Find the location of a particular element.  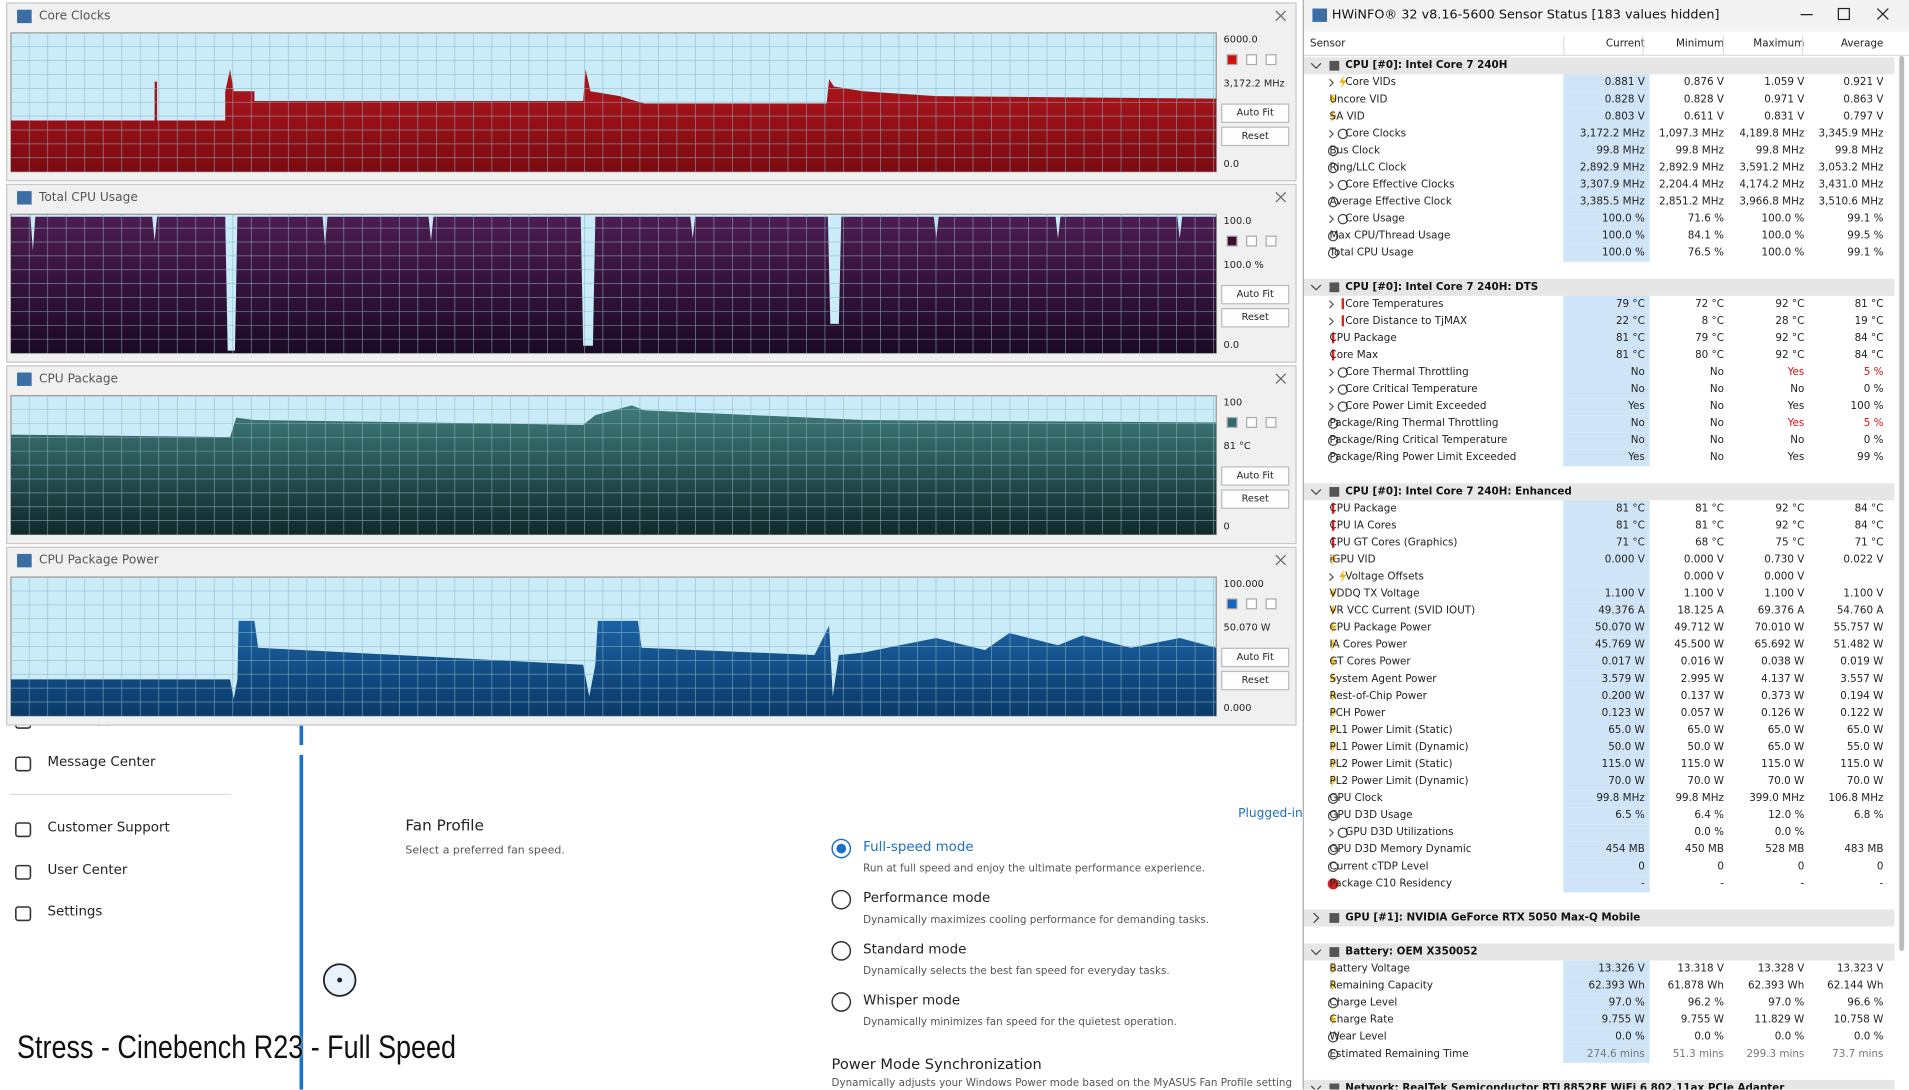

sensor-value: 49.712 W is located at coordinates (1699, 628).